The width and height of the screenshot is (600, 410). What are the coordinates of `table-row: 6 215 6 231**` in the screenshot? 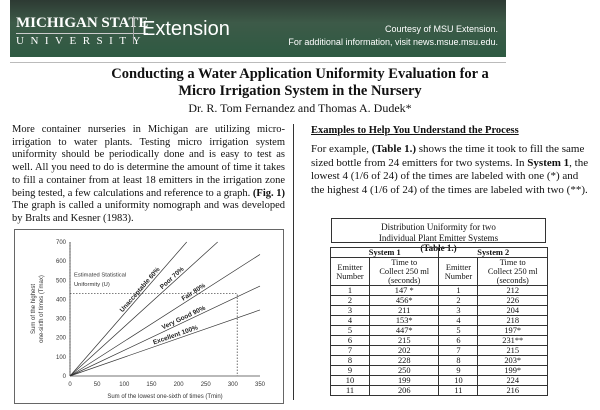 It's located at (439, 340).